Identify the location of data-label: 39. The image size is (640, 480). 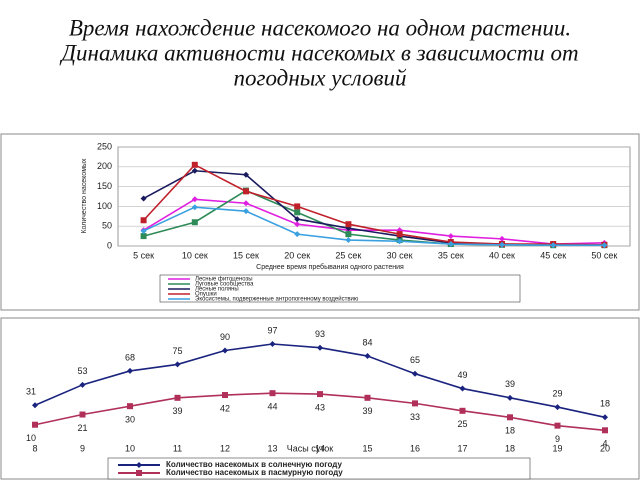
(367, 411).